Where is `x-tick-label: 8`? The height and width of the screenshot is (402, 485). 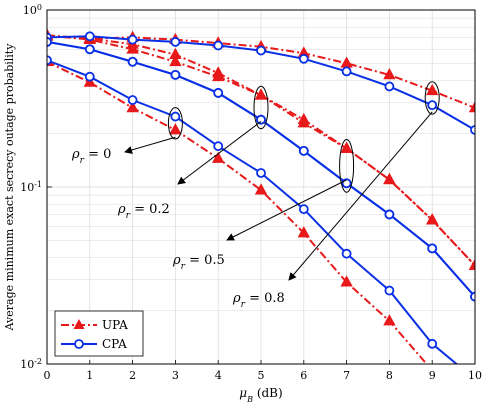 x-tick-label: 8 is located at coordinates (389, 375).